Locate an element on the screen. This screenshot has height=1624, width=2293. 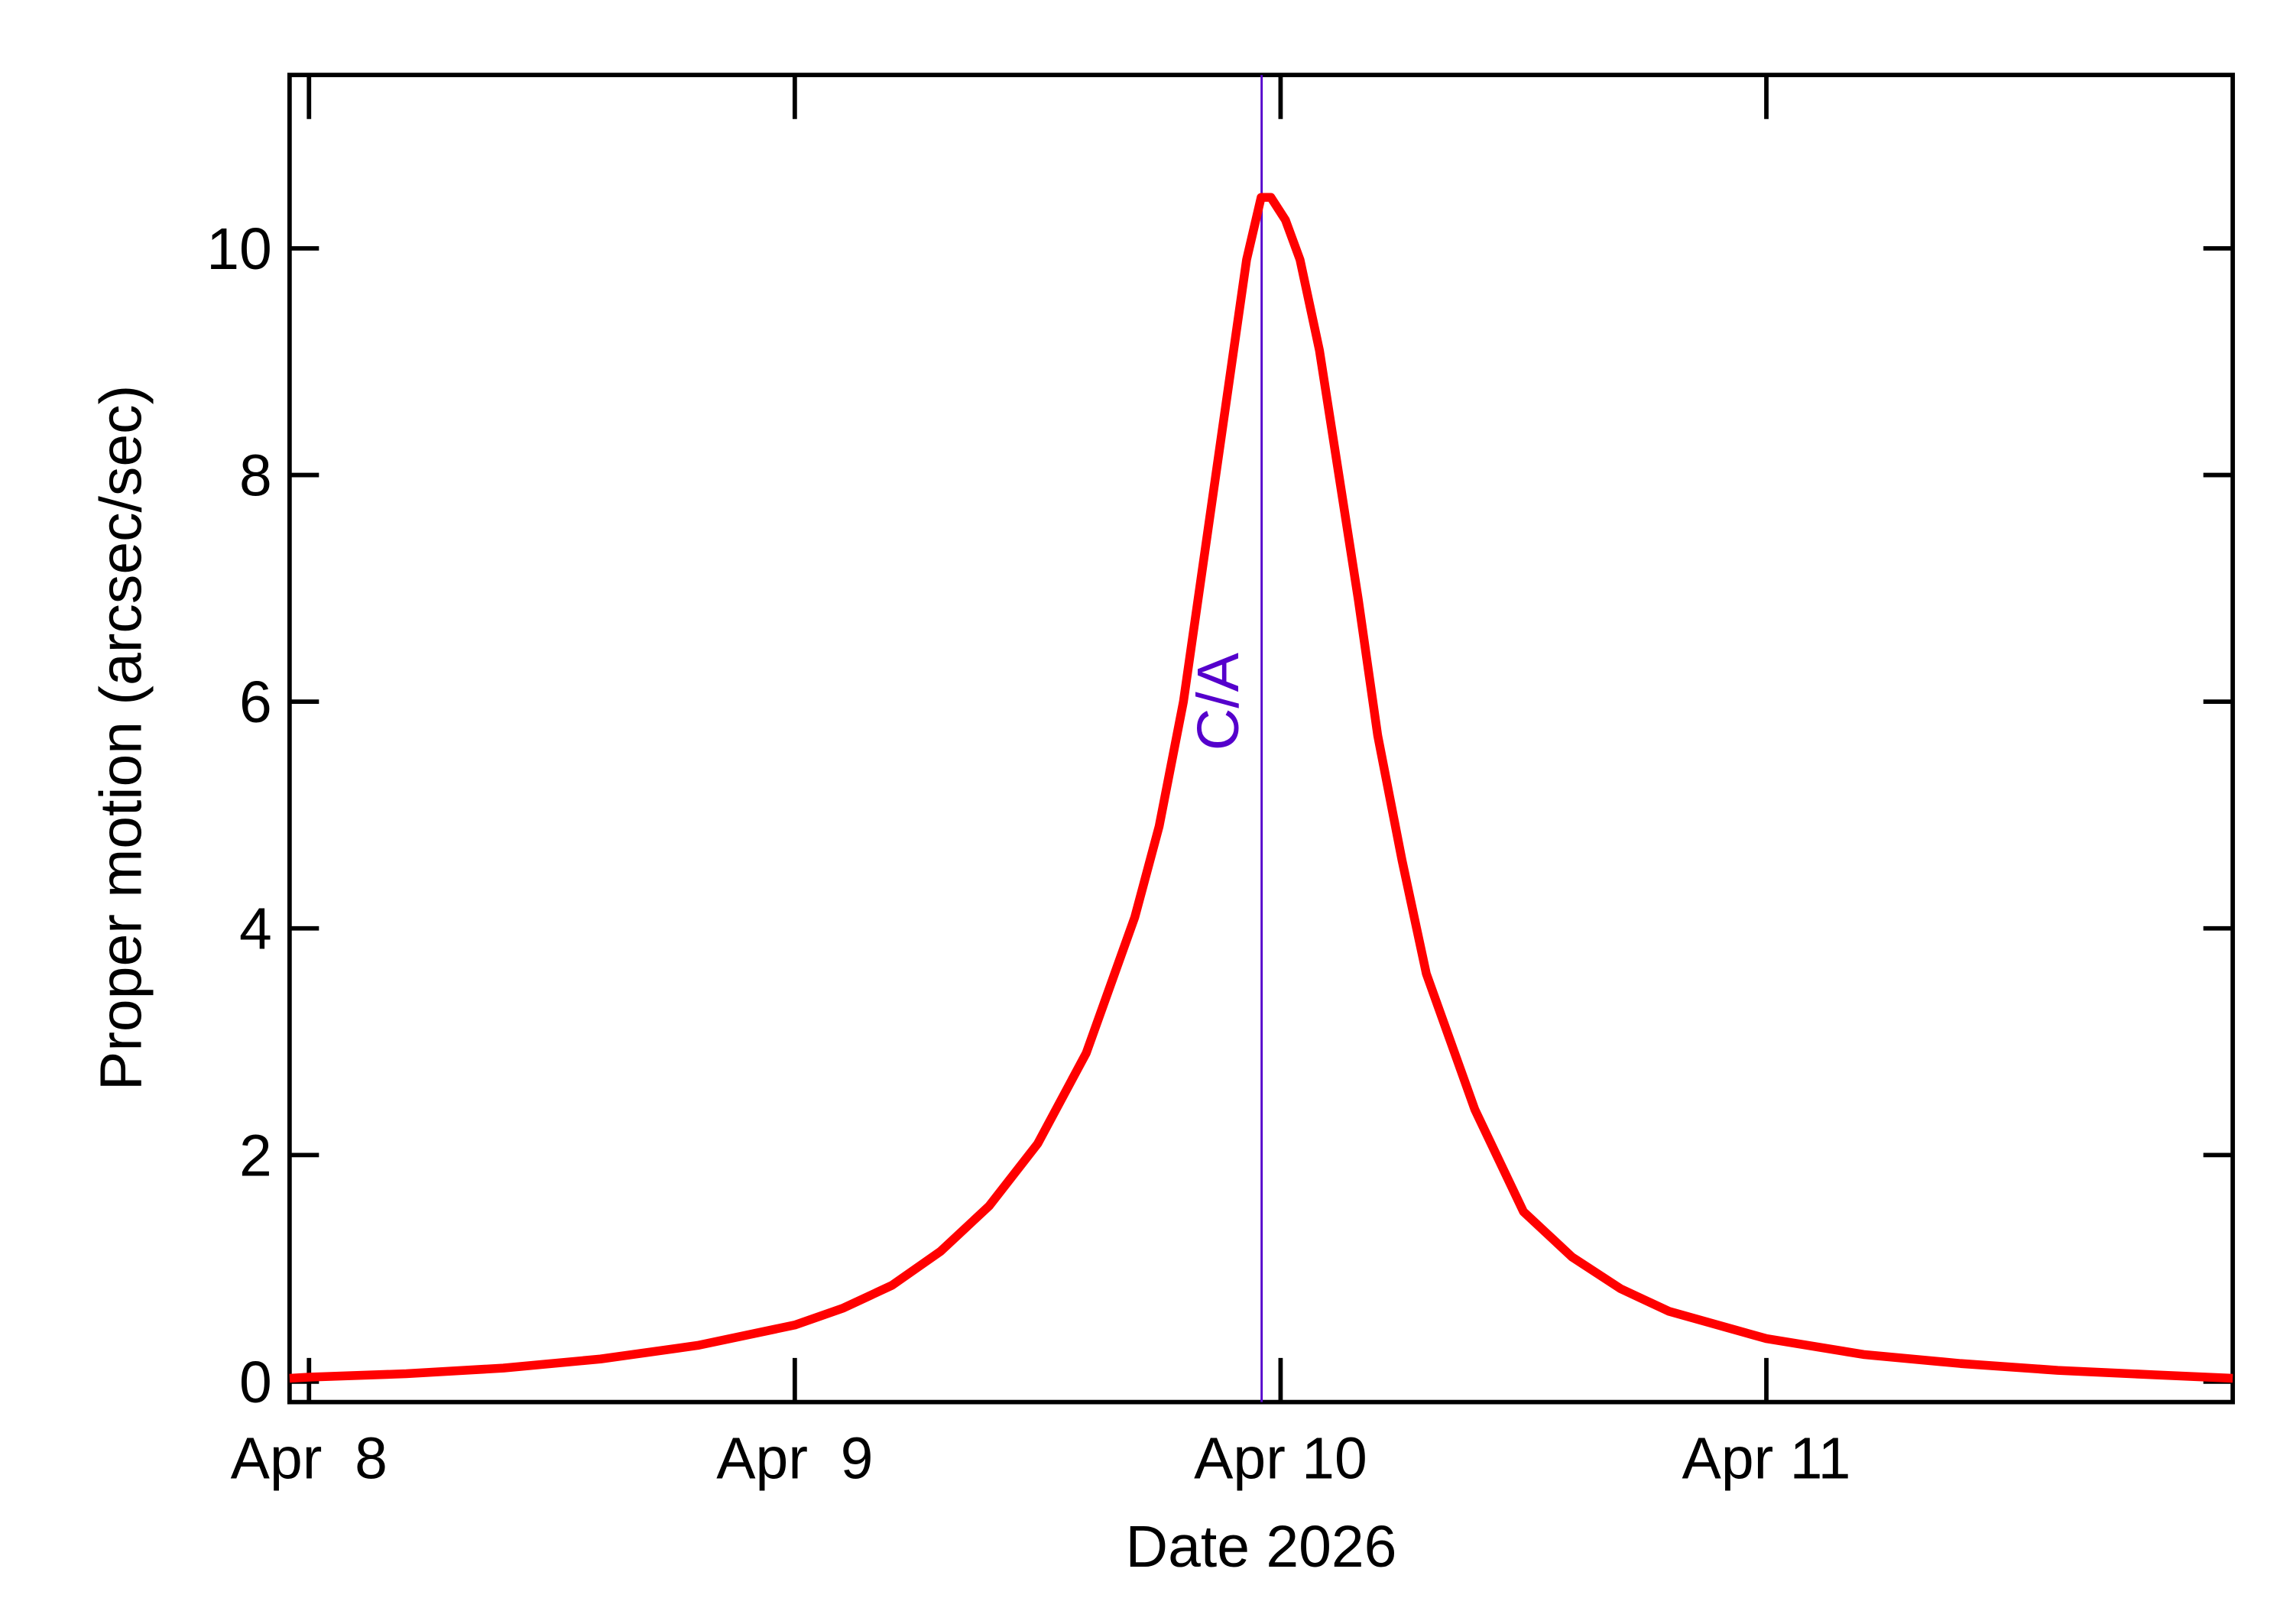
x-tick-label: Apr 9 is located at coordinates (795, 1459).